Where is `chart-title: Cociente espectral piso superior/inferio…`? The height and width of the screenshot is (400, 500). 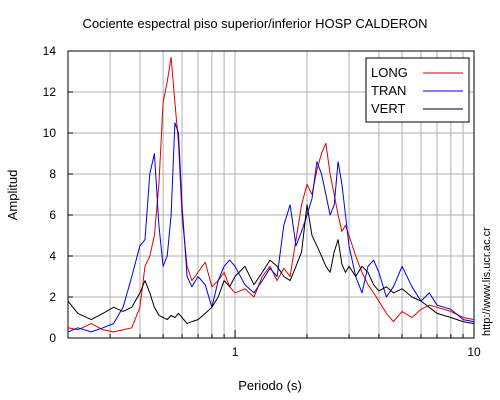
chart-title: Cociente espectral piso superior/inferio… is located at coordinates (254, 23).